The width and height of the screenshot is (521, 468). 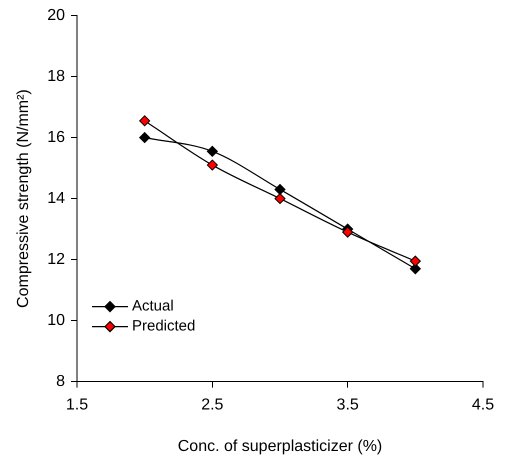 What do you see at coordinates (56, 259) in the screenshot?
I see `y-tick-label: 12` at bounding box center [56, 259].